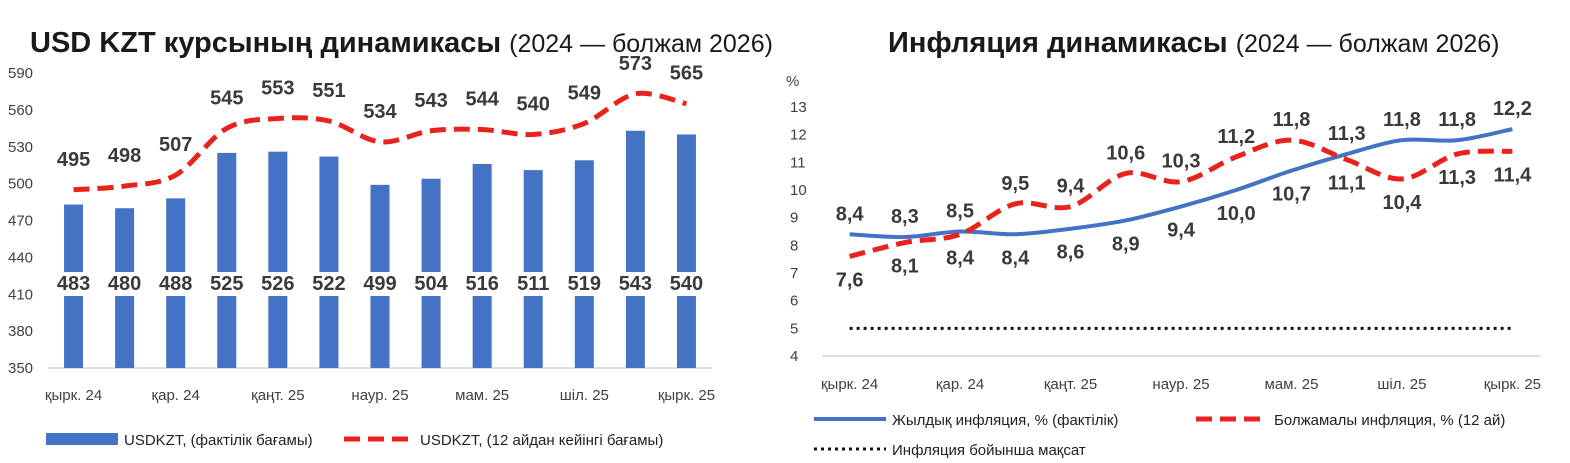  What do you see at coordinates (1180, 384) in the screenshot?
I see `inflation-x-tick: наур. 25` at bounding box center [1180, 384].